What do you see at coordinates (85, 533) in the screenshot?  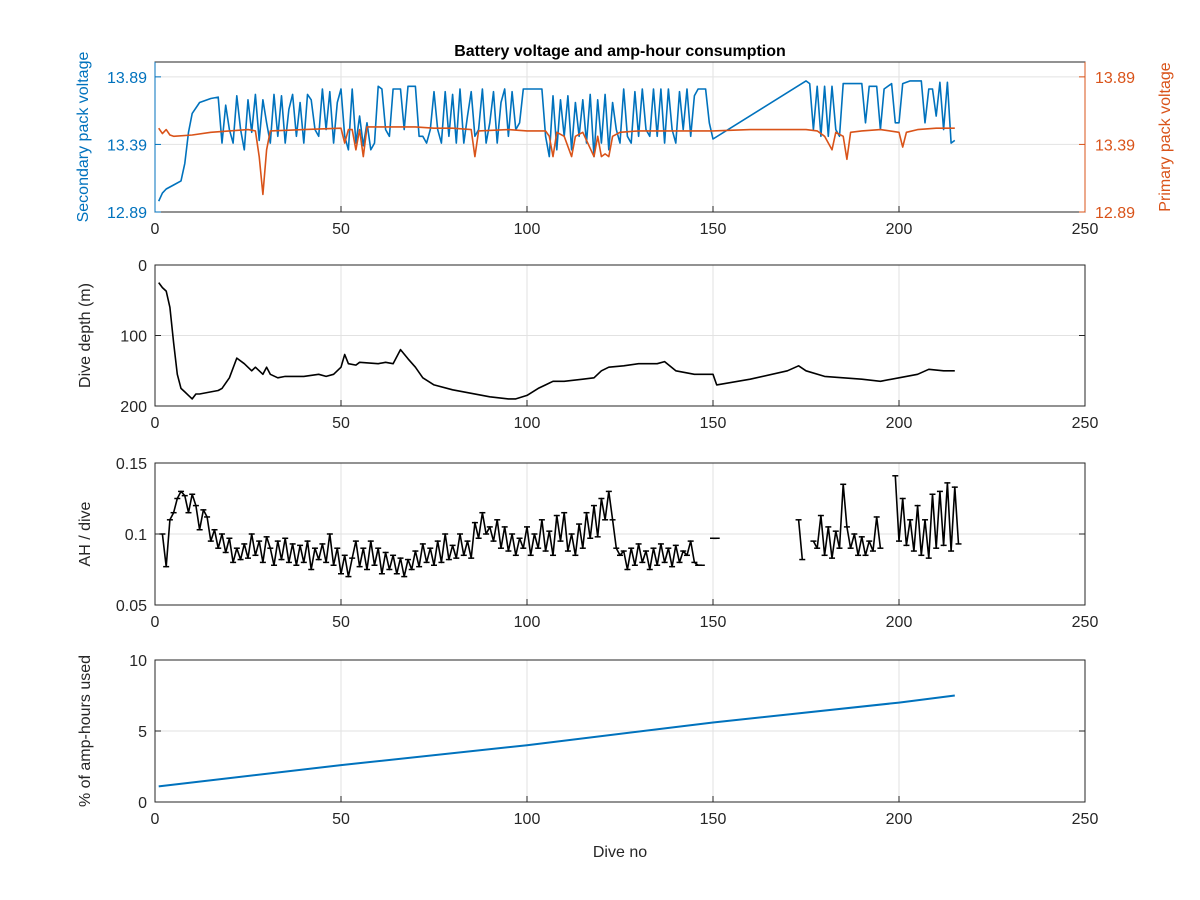 I see `ah-per-dive-label: AH / dive` at bounding box center [85, 533].